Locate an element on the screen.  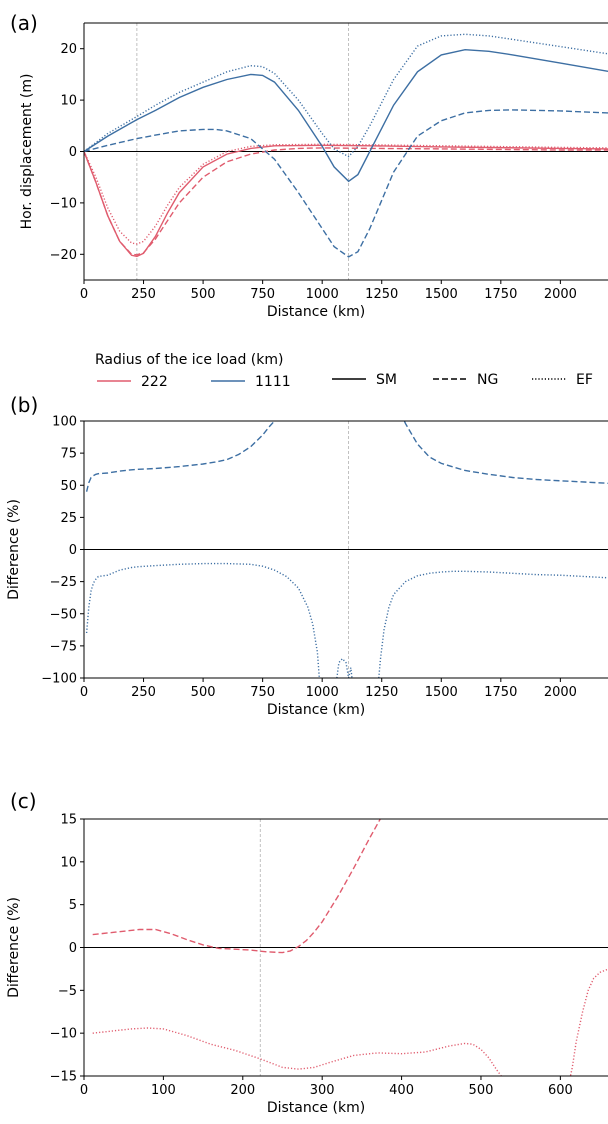
legend-entry-ef: EF is located at coordinates (584, 380).